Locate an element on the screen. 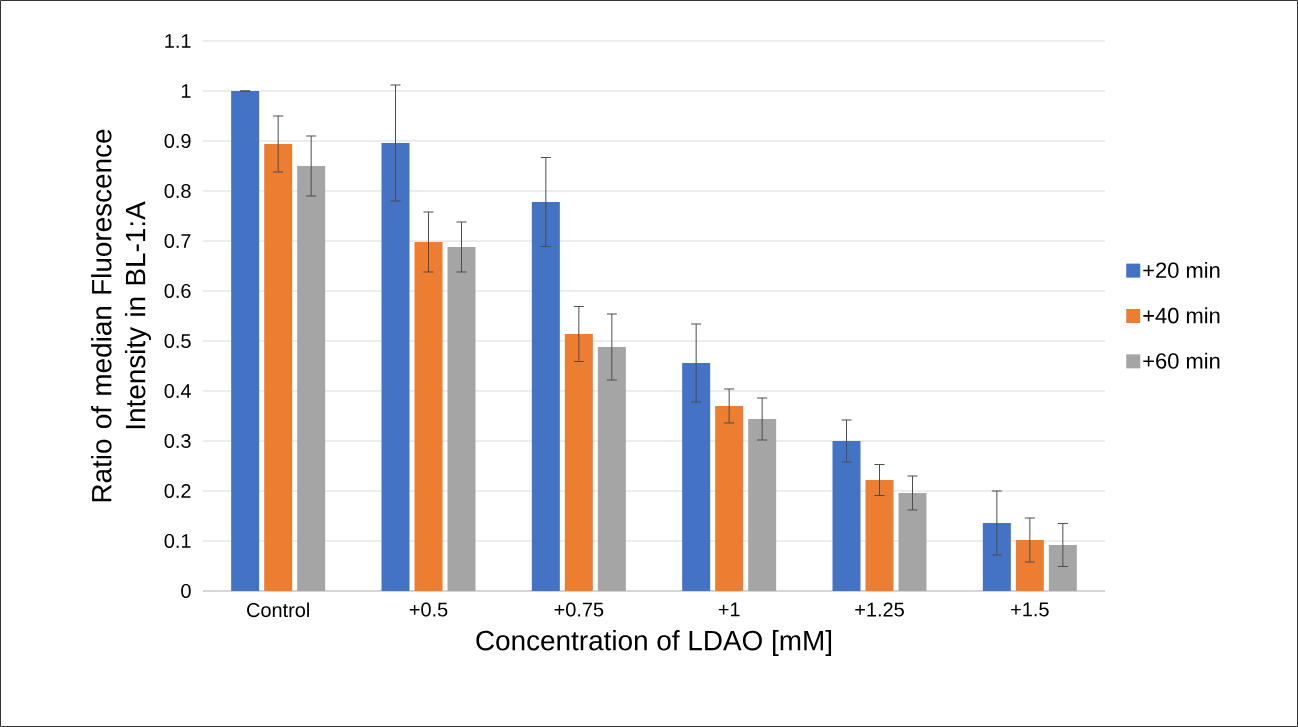 Image resolution: width=1298 pixels, height=727 pixels. y-tick-label: 1.1 is located at coordinates (178, 41).